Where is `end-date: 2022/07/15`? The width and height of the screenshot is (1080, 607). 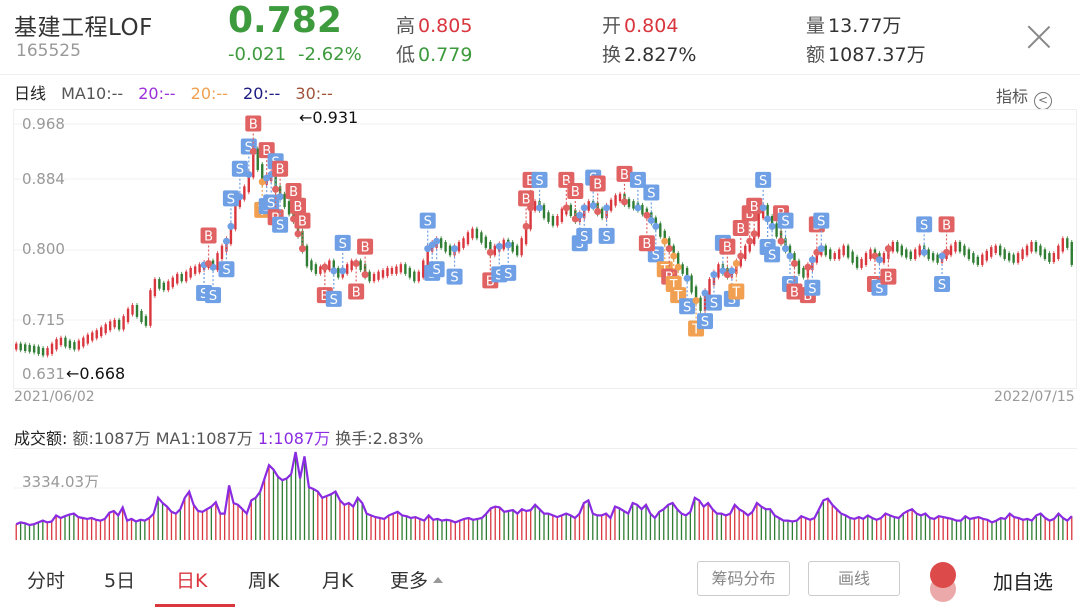 end-date: 2022/07/15 is located at coordinates (1034, 397).